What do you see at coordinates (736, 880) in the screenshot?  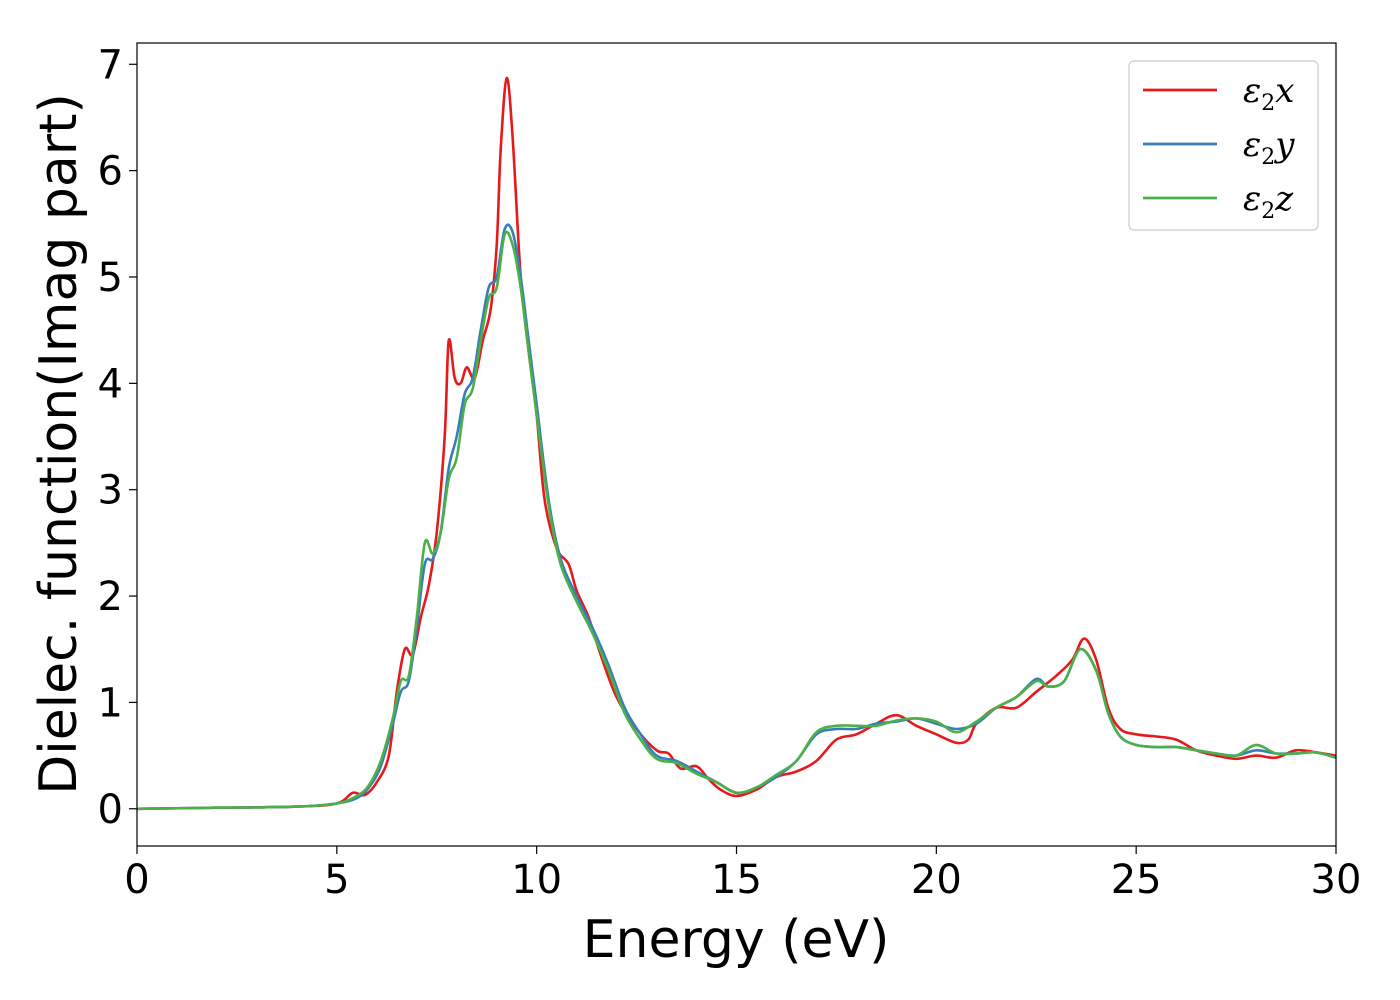 I see `x-tick-label: 15` at bounding box center [736, 880].